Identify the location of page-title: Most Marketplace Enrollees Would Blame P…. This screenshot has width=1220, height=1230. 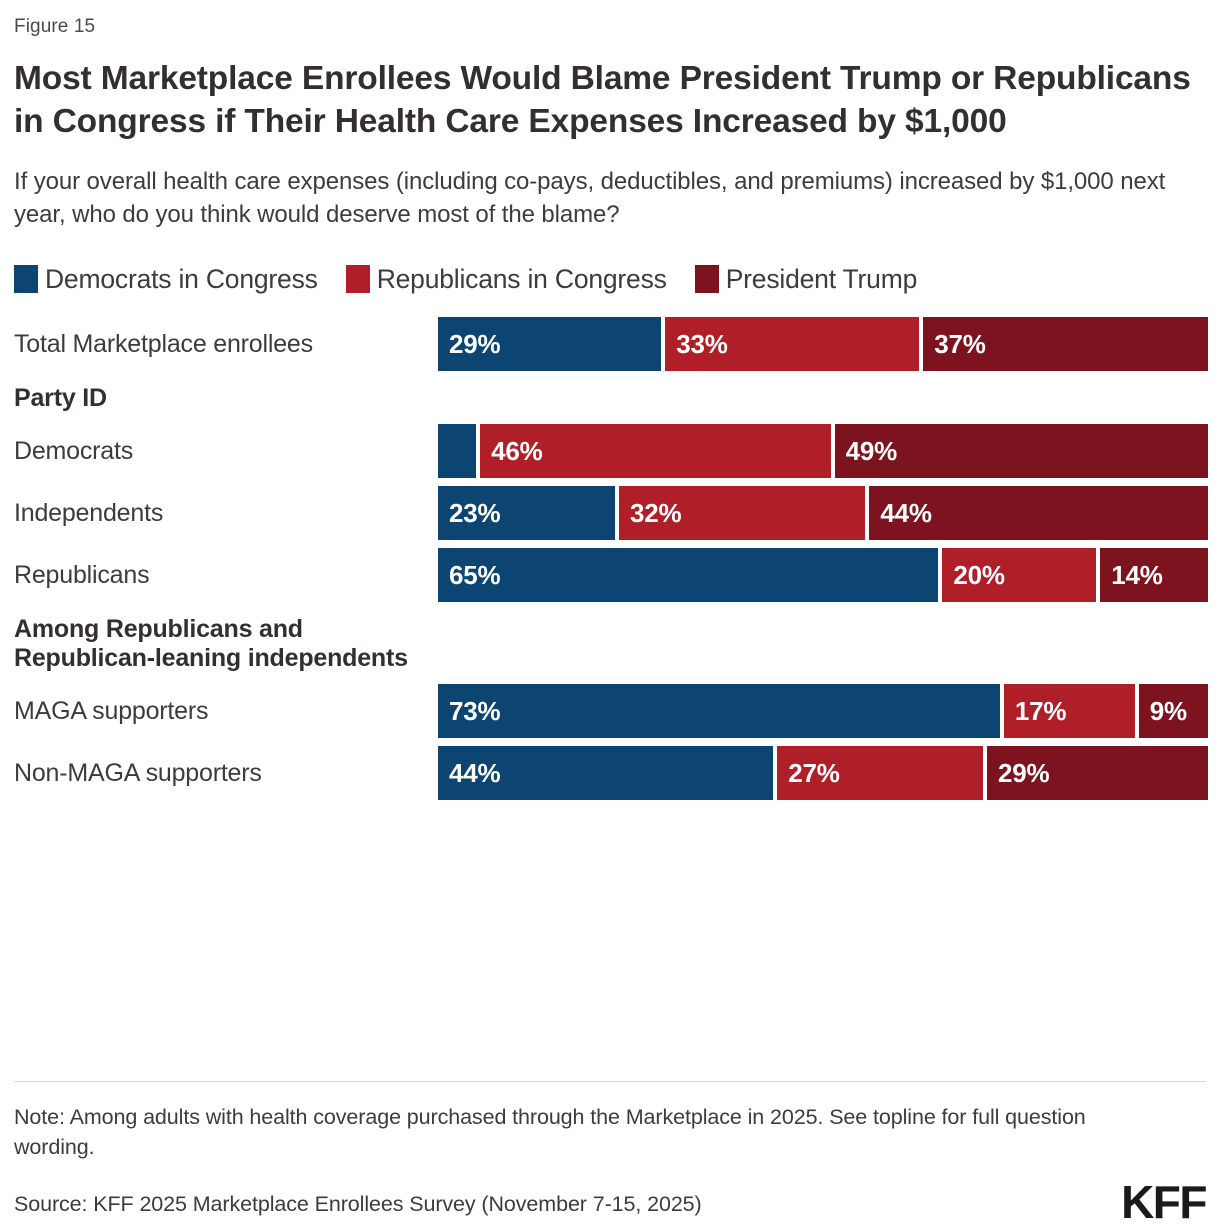
(602, 99).